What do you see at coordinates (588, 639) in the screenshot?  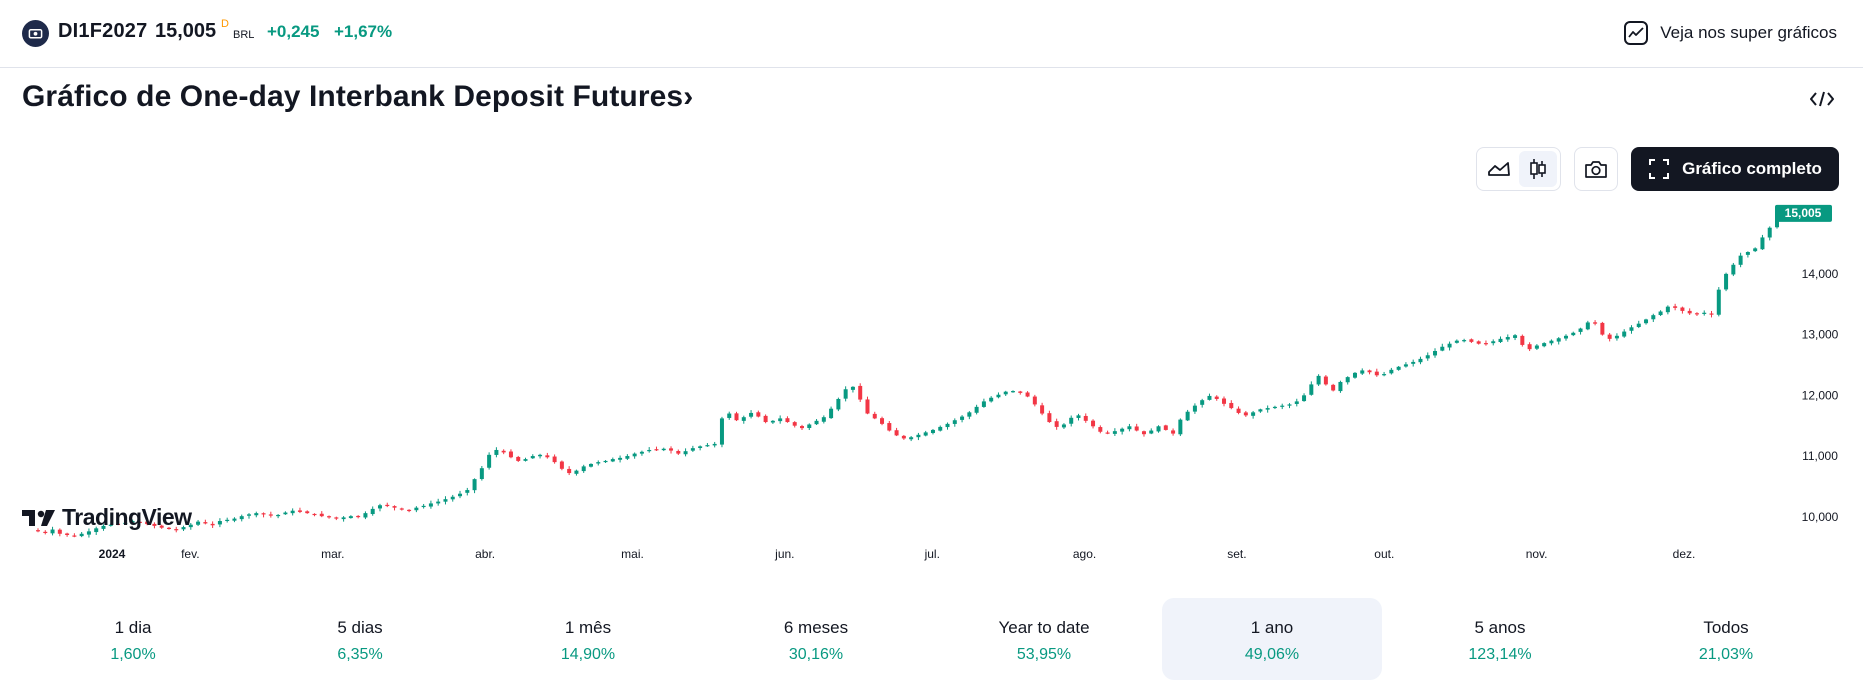 I see `period-1-month: 1 mês 14,90%` at bounding box center [588, 639].